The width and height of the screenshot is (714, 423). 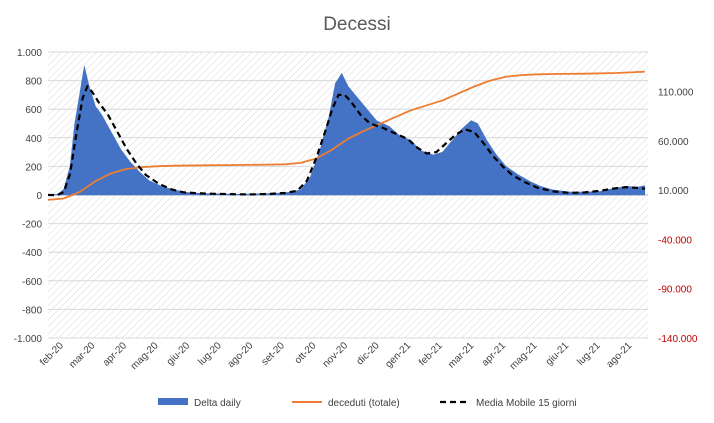 What do you see at coordinates (431, 354) in the screenshot?
I see `x-tick-label: feb-21` at bounding box center [431, 354].